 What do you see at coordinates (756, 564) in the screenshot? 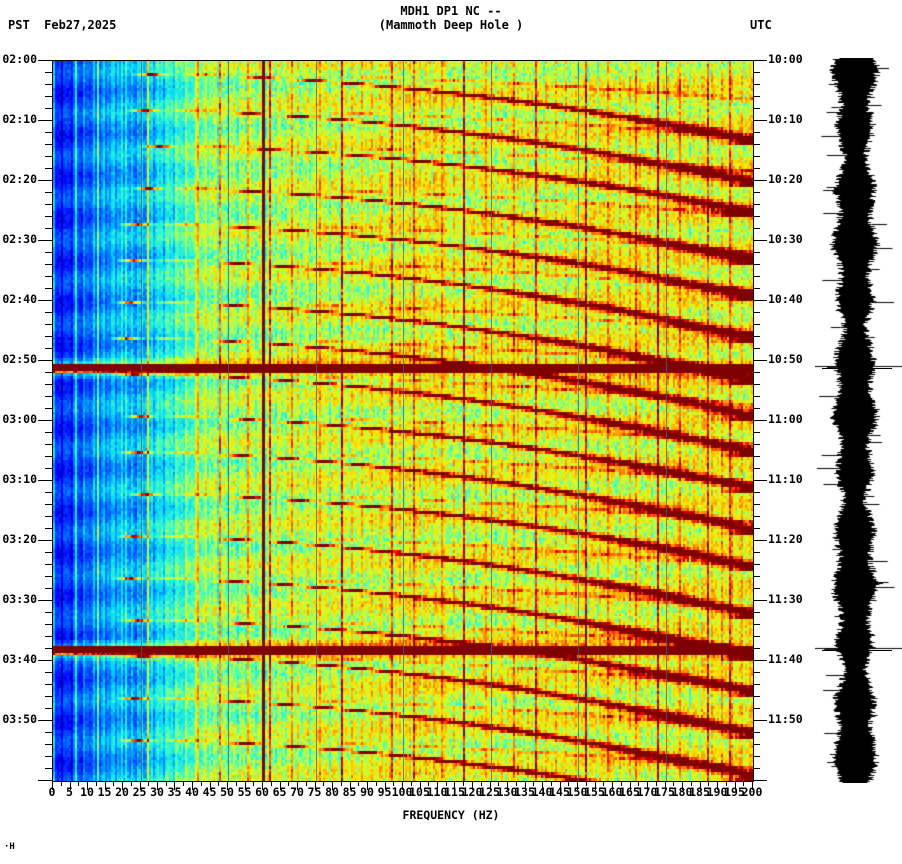
I see `time-tick-utc-84min` at bounding box center [756, 564].